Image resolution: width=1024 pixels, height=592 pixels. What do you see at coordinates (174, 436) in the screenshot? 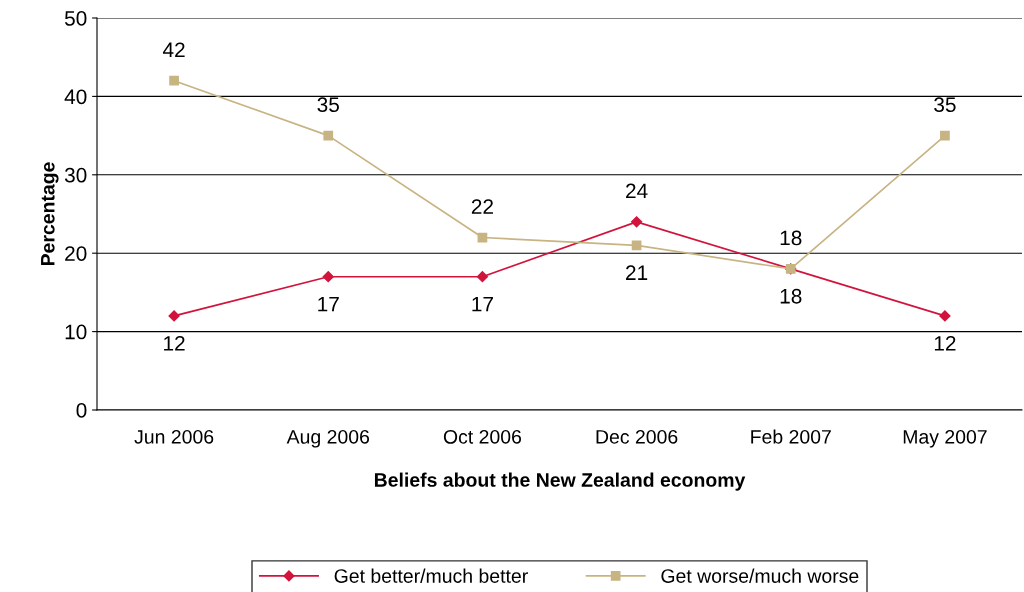
I see `x-tick-label: Jun 2006` at bounding box center [174, 436].